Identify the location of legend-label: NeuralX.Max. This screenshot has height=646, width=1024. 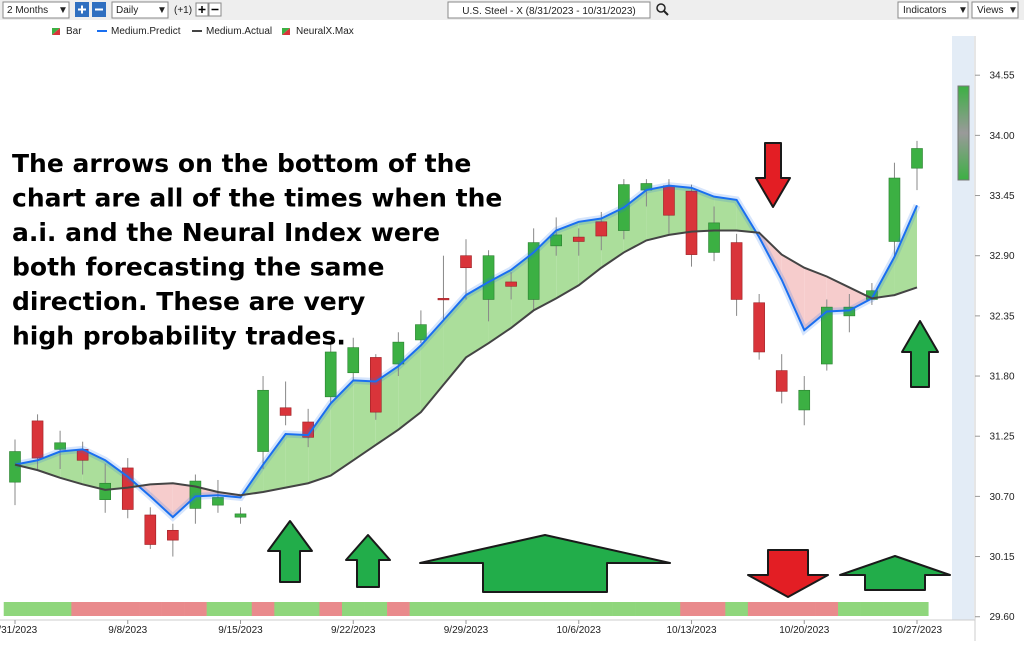
(325, 31).